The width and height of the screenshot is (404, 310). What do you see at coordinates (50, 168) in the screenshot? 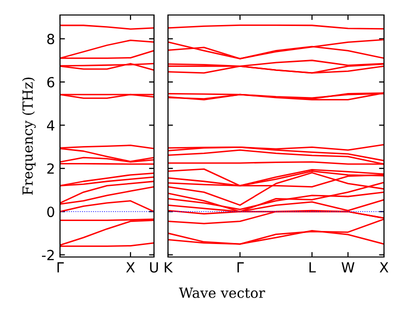
I see `y-tick-label: 2` at bounding box center [50, 168].